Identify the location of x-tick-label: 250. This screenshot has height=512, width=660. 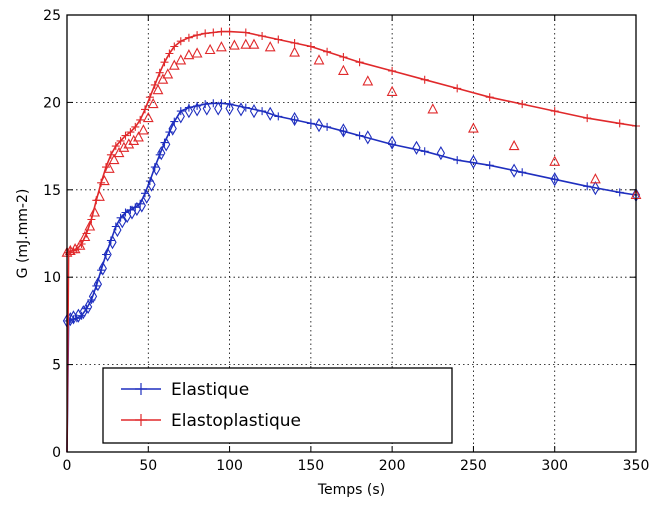
(473, 466).